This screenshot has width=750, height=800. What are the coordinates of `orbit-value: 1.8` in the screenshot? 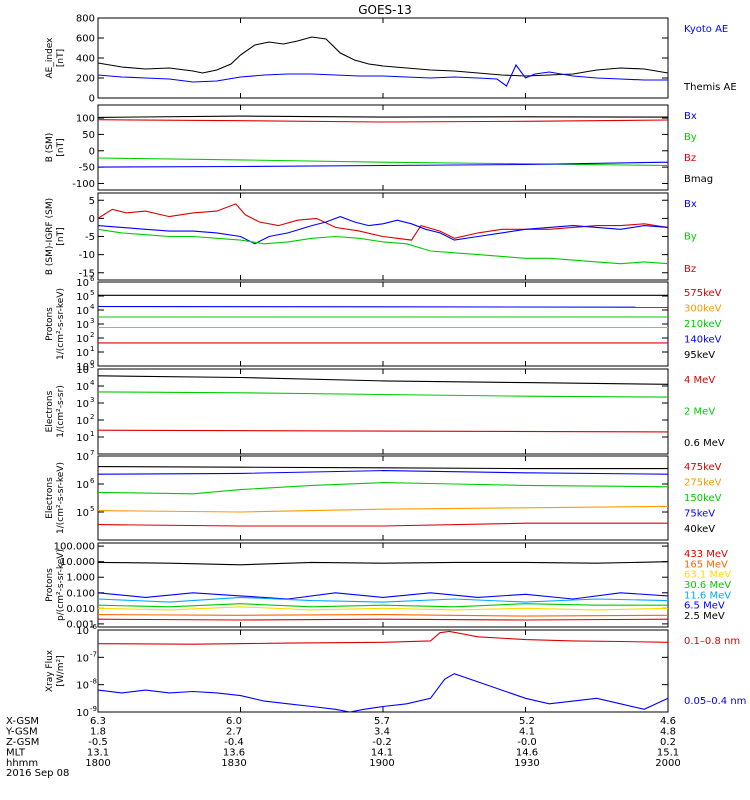 It's located at (98, 732).